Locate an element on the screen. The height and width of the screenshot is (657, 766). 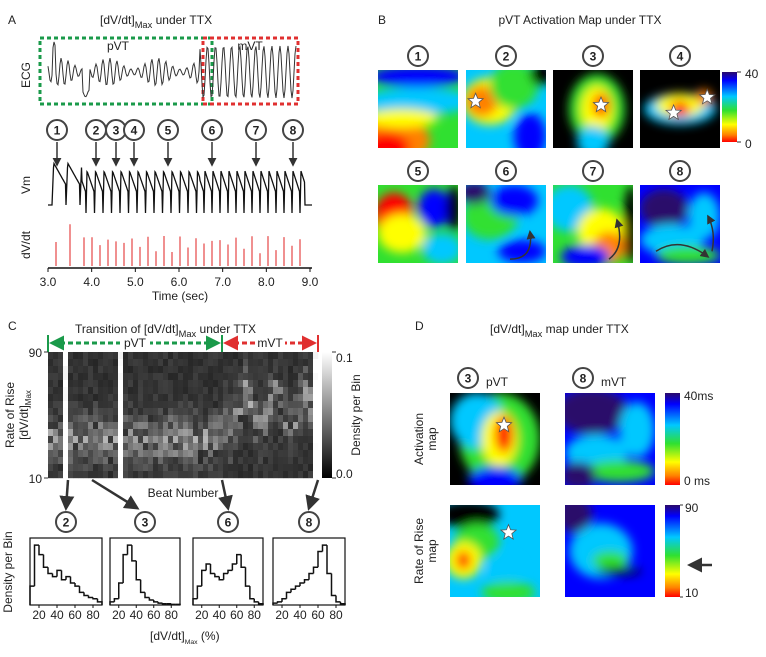
beat-number: 8 is located at coordinates (293, 131).